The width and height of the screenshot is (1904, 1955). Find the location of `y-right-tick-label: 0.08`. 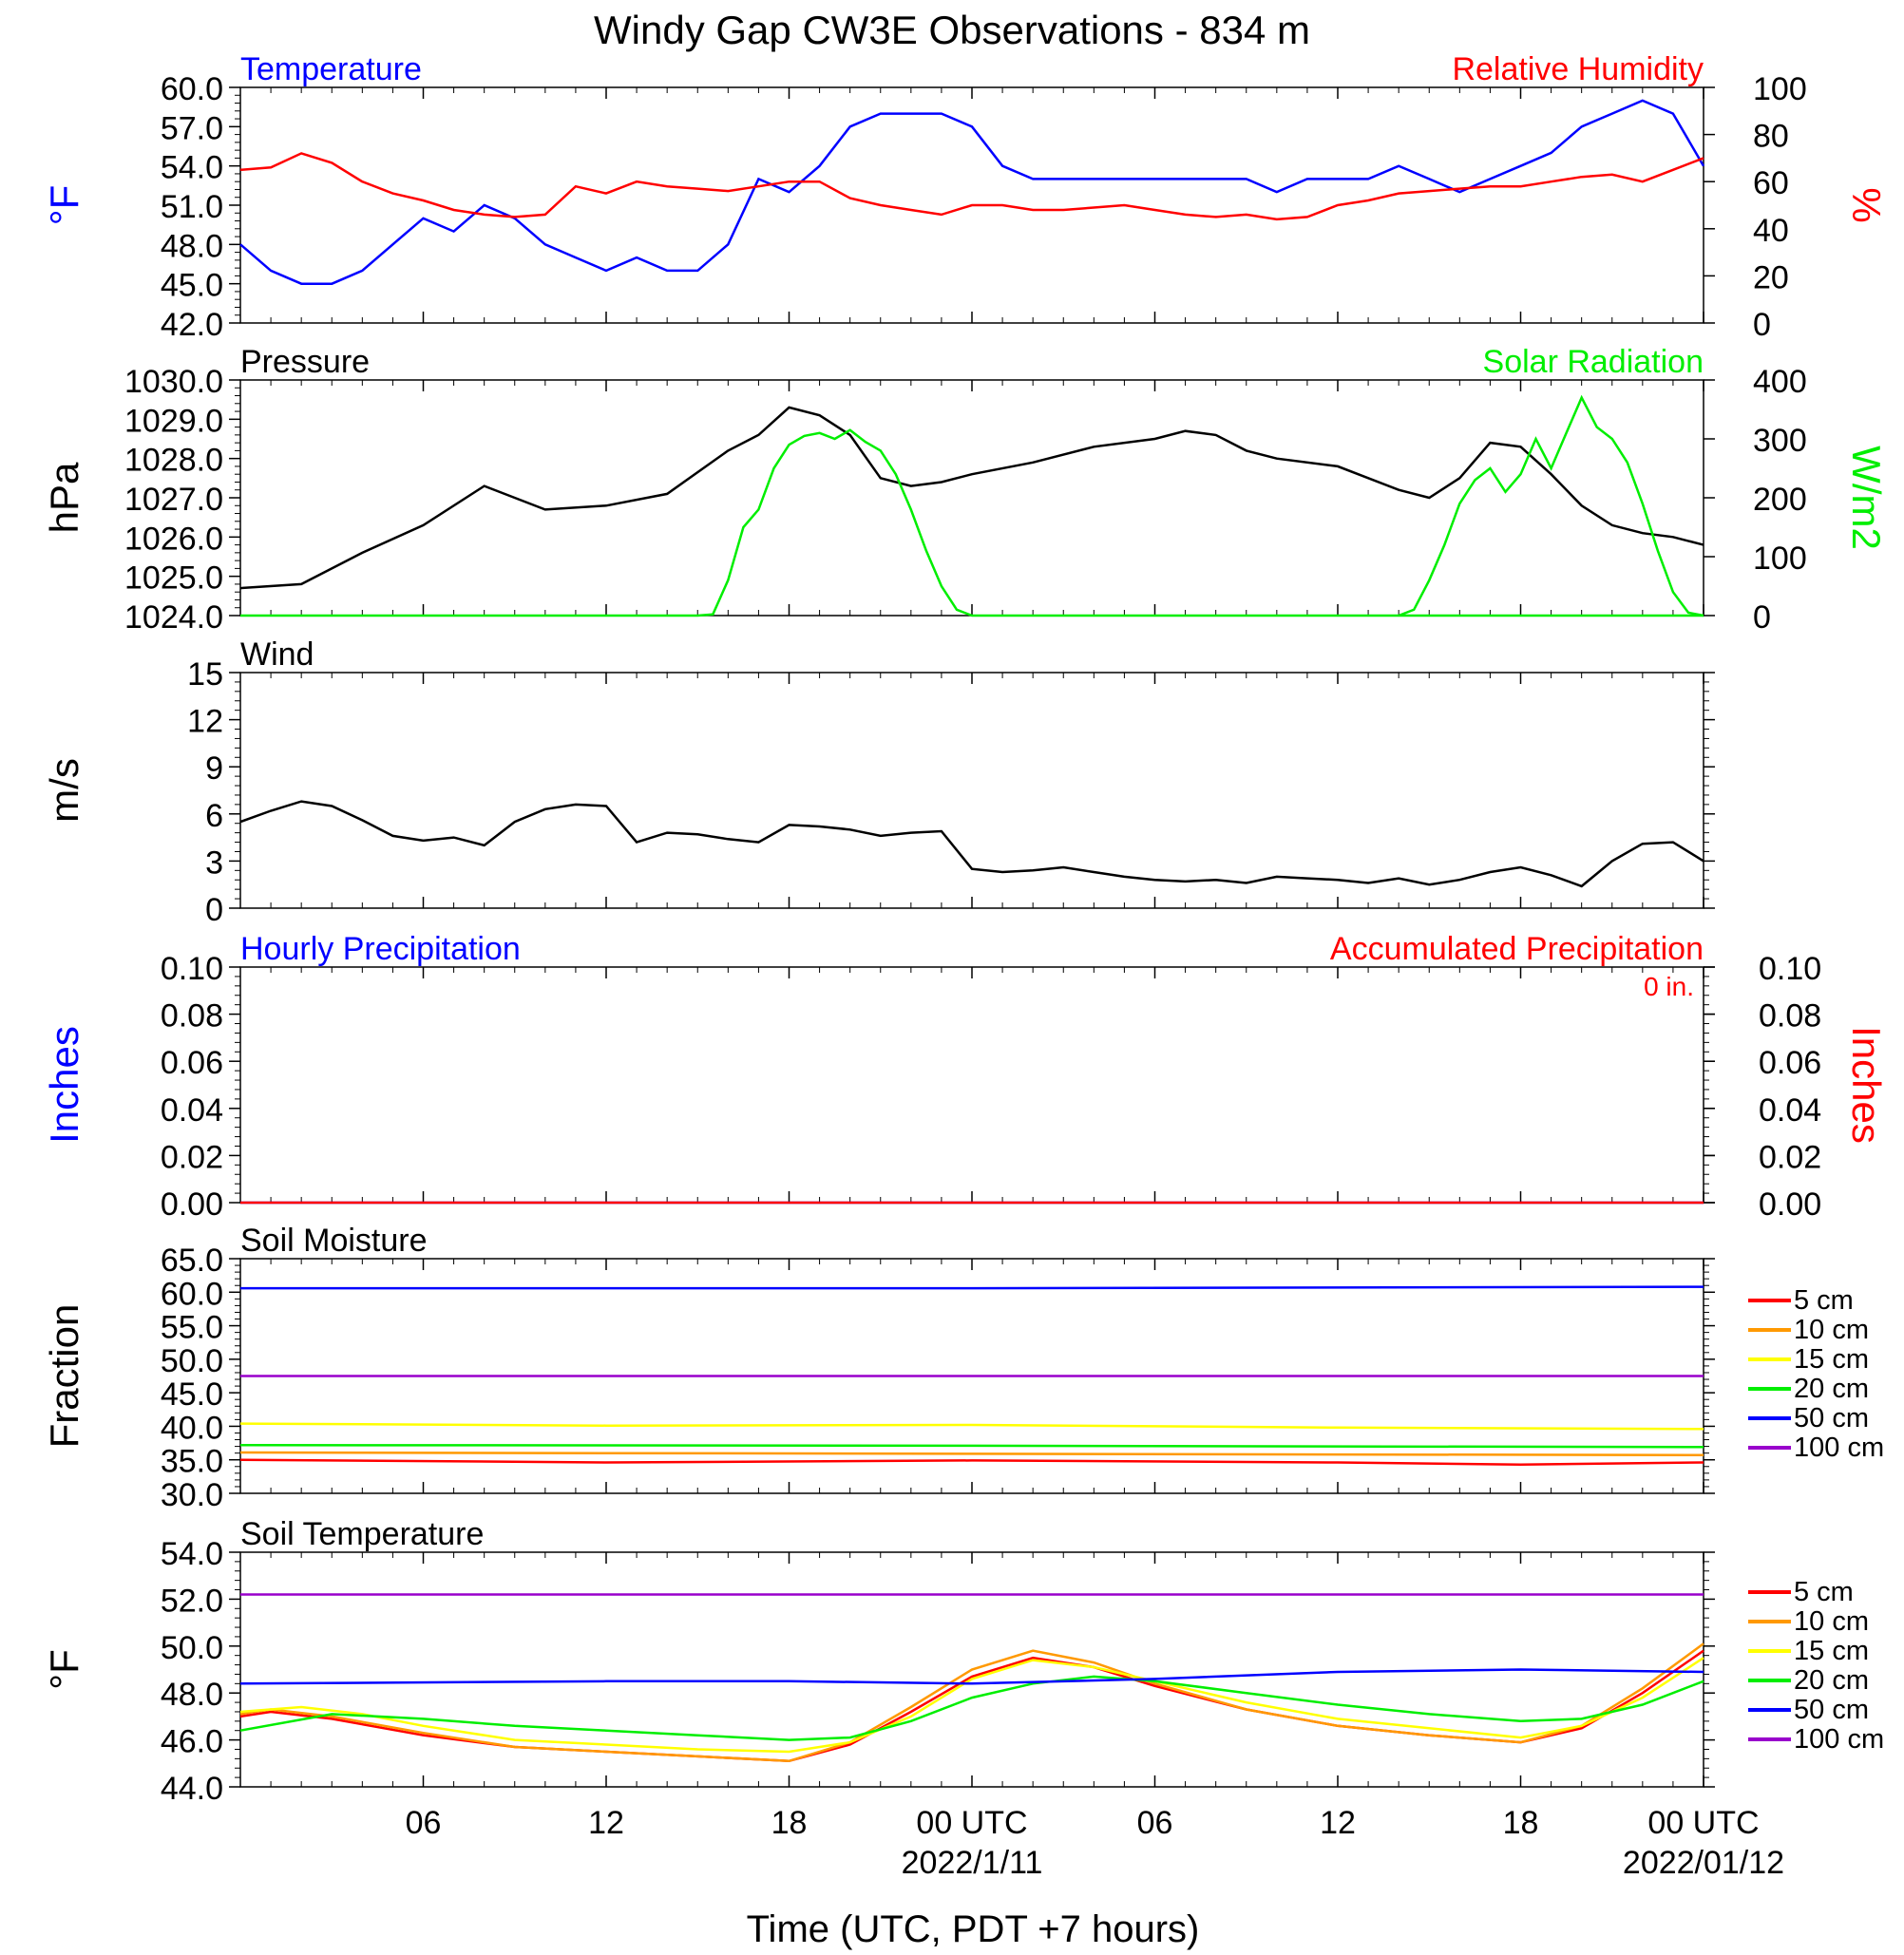

y-right-tick-label: 0.08 is located at coordinates (1790, 1016).